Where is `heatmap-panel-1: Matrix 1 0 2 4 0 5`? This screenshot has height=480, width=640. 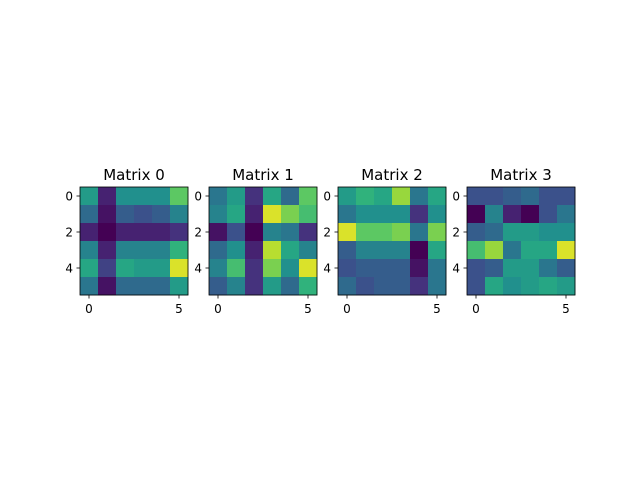
heatmap-panel-1: Matrix 1 0 2 4 0 5 is located at coordinates (256, 241).